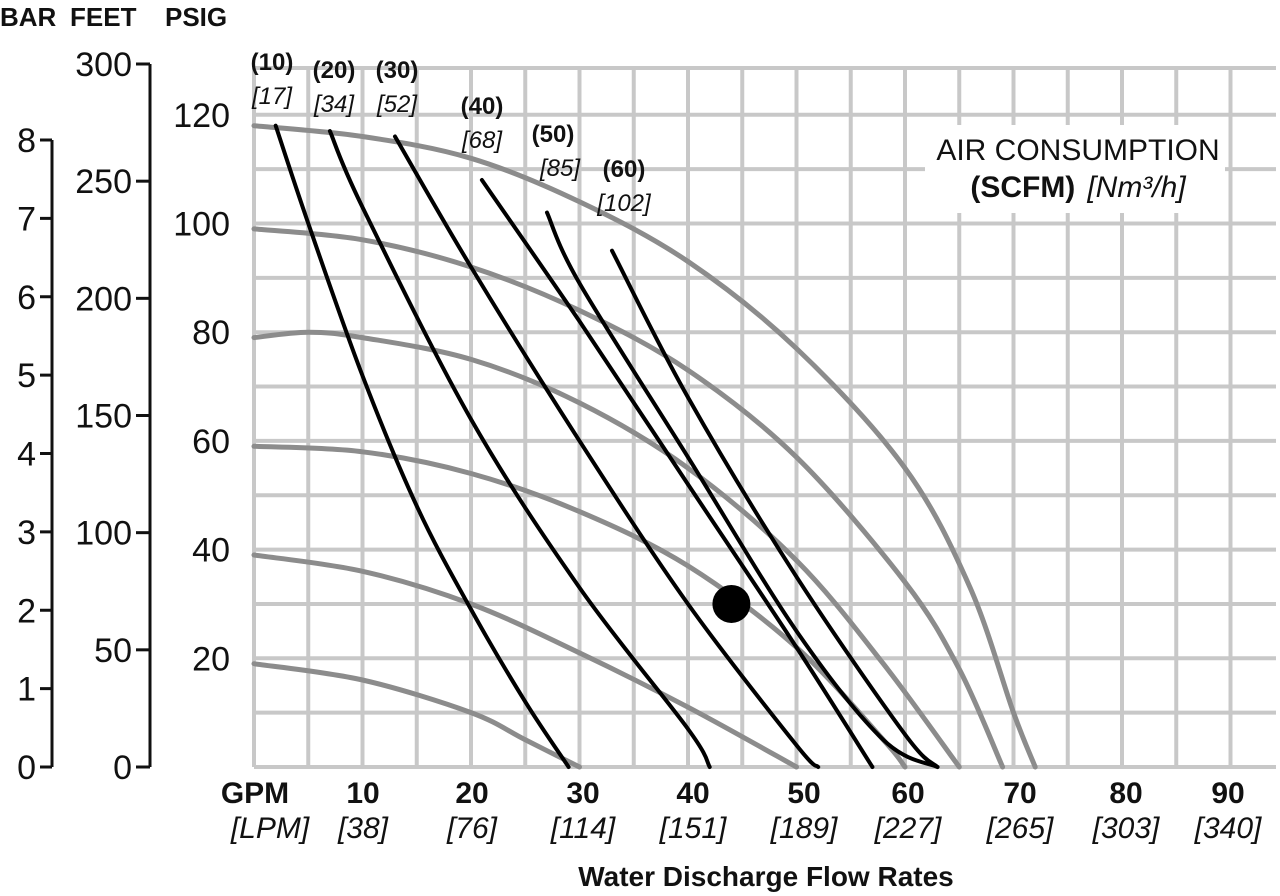  I want to click on x-tick-label-gpm: 90, so click(1227, 793).